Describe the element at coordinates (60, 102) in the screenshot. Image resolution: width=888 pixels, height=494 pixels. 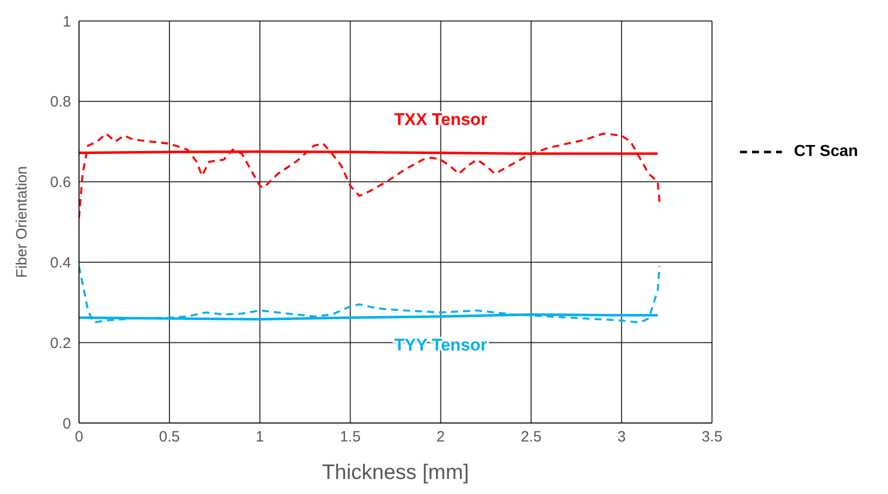
I see `y-tick-label: 0.8` at that location.